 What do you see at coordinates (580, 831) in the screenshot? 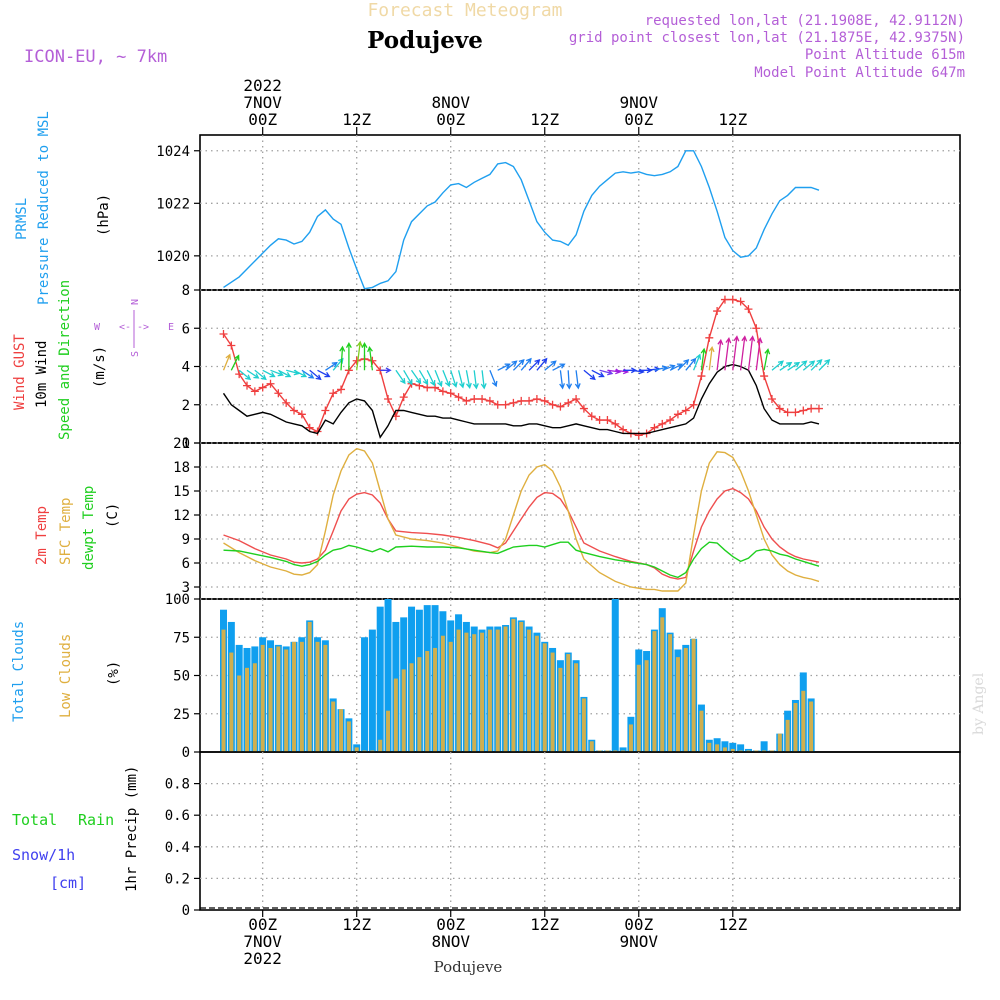
I see `panel-frame` at bounding box center [580, 831].